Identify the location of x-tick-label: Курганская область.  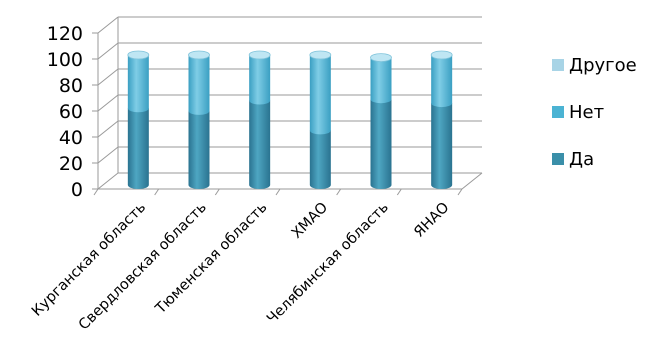
(89, 260).